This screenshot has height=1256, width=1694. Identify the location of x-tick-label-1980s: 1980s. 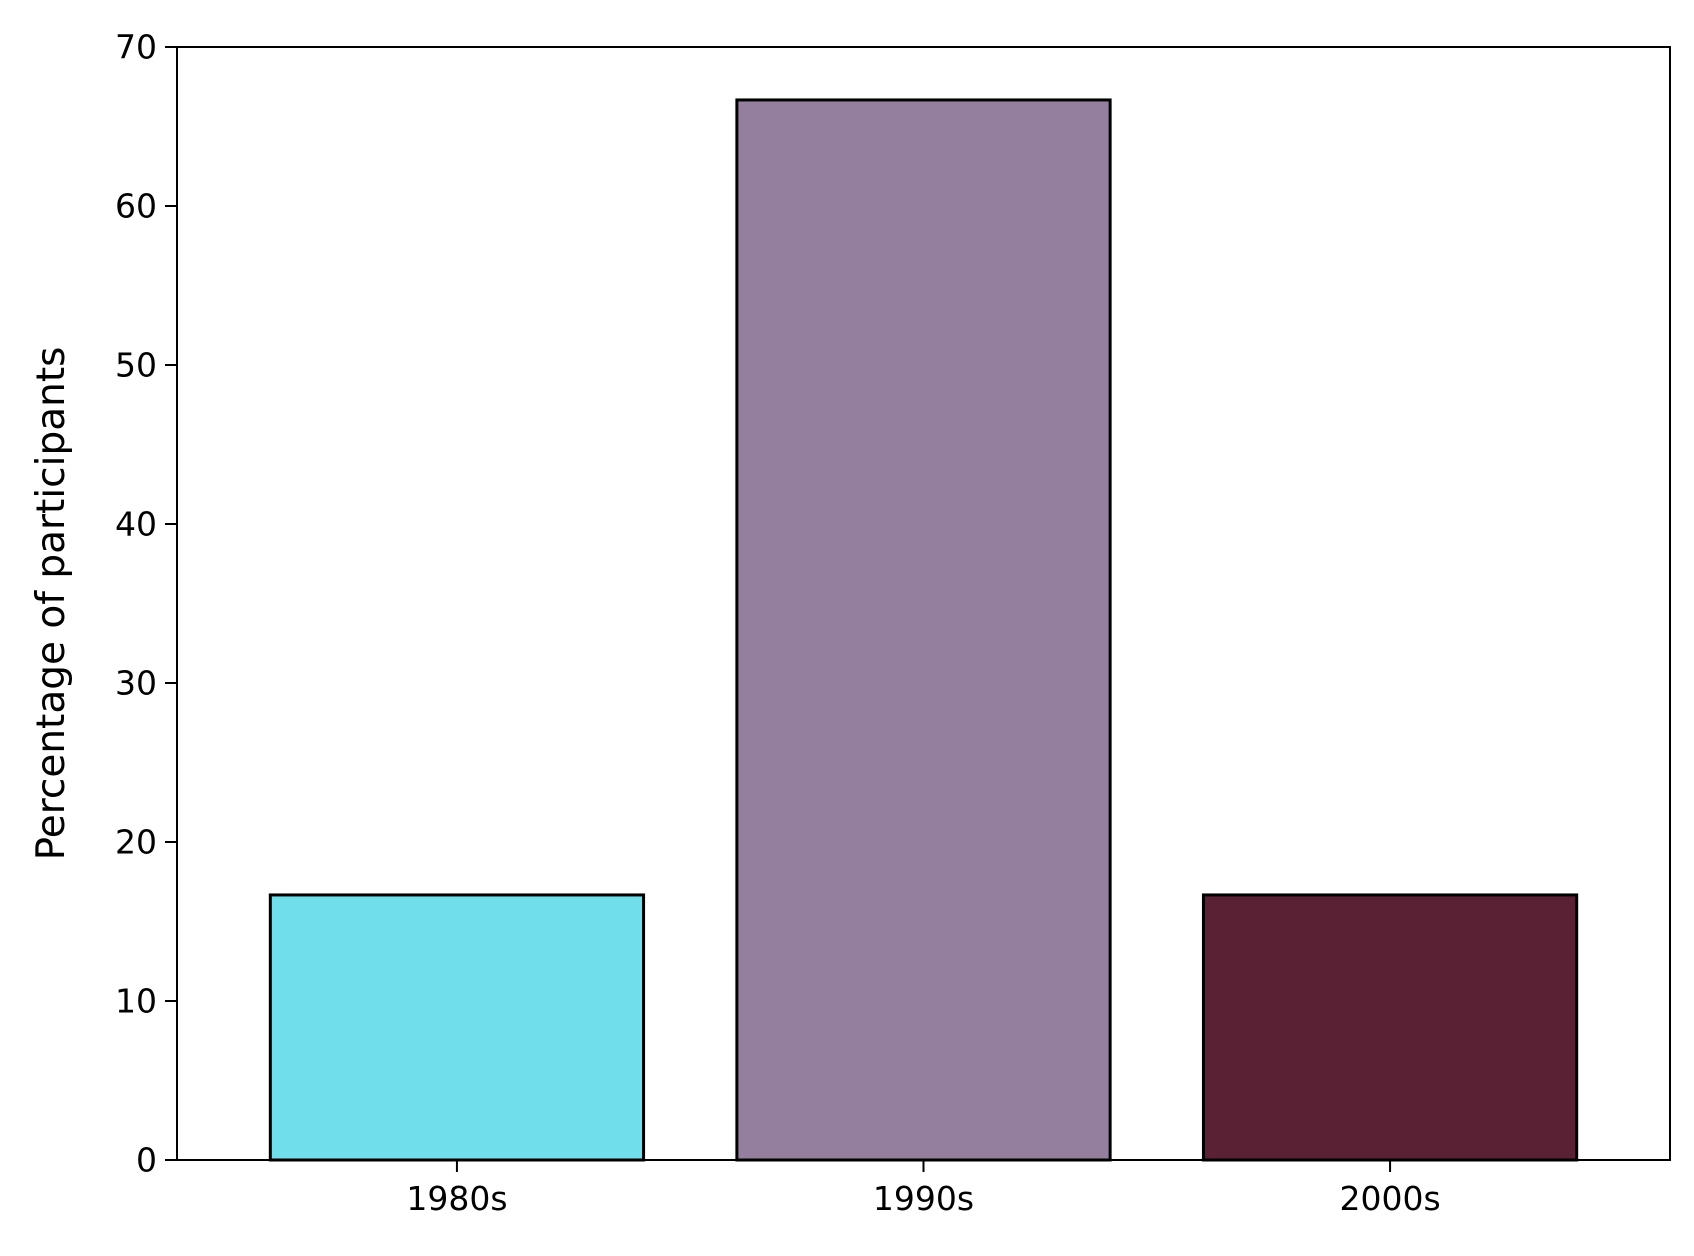
(456, 1198).